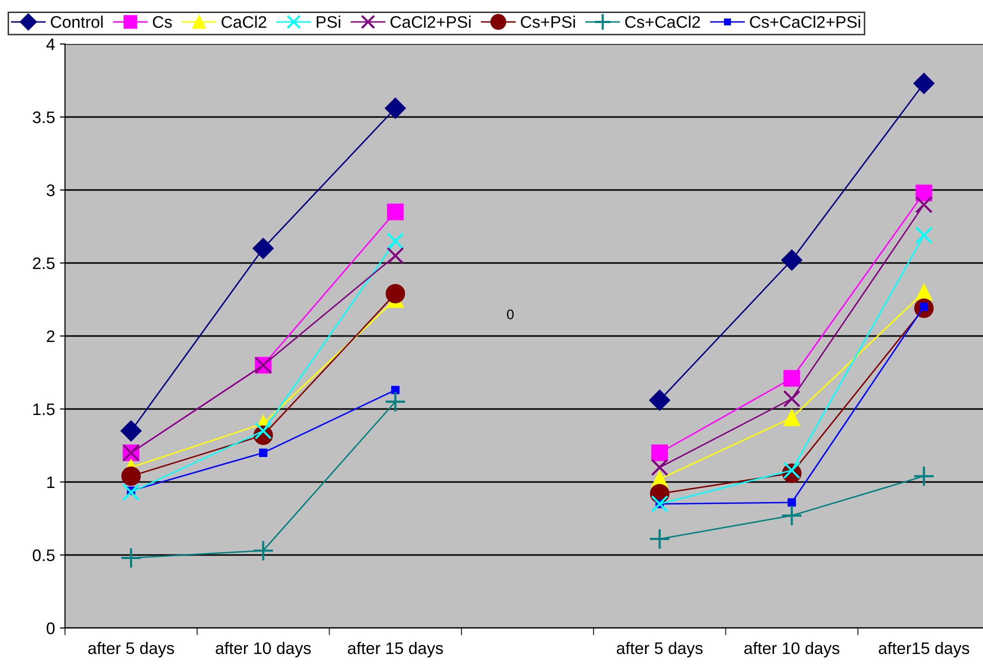  What do you see at coordinates (50, 628) in the screenshot?
I see `y-tick-label: 0` at bounding box center [50, 628].